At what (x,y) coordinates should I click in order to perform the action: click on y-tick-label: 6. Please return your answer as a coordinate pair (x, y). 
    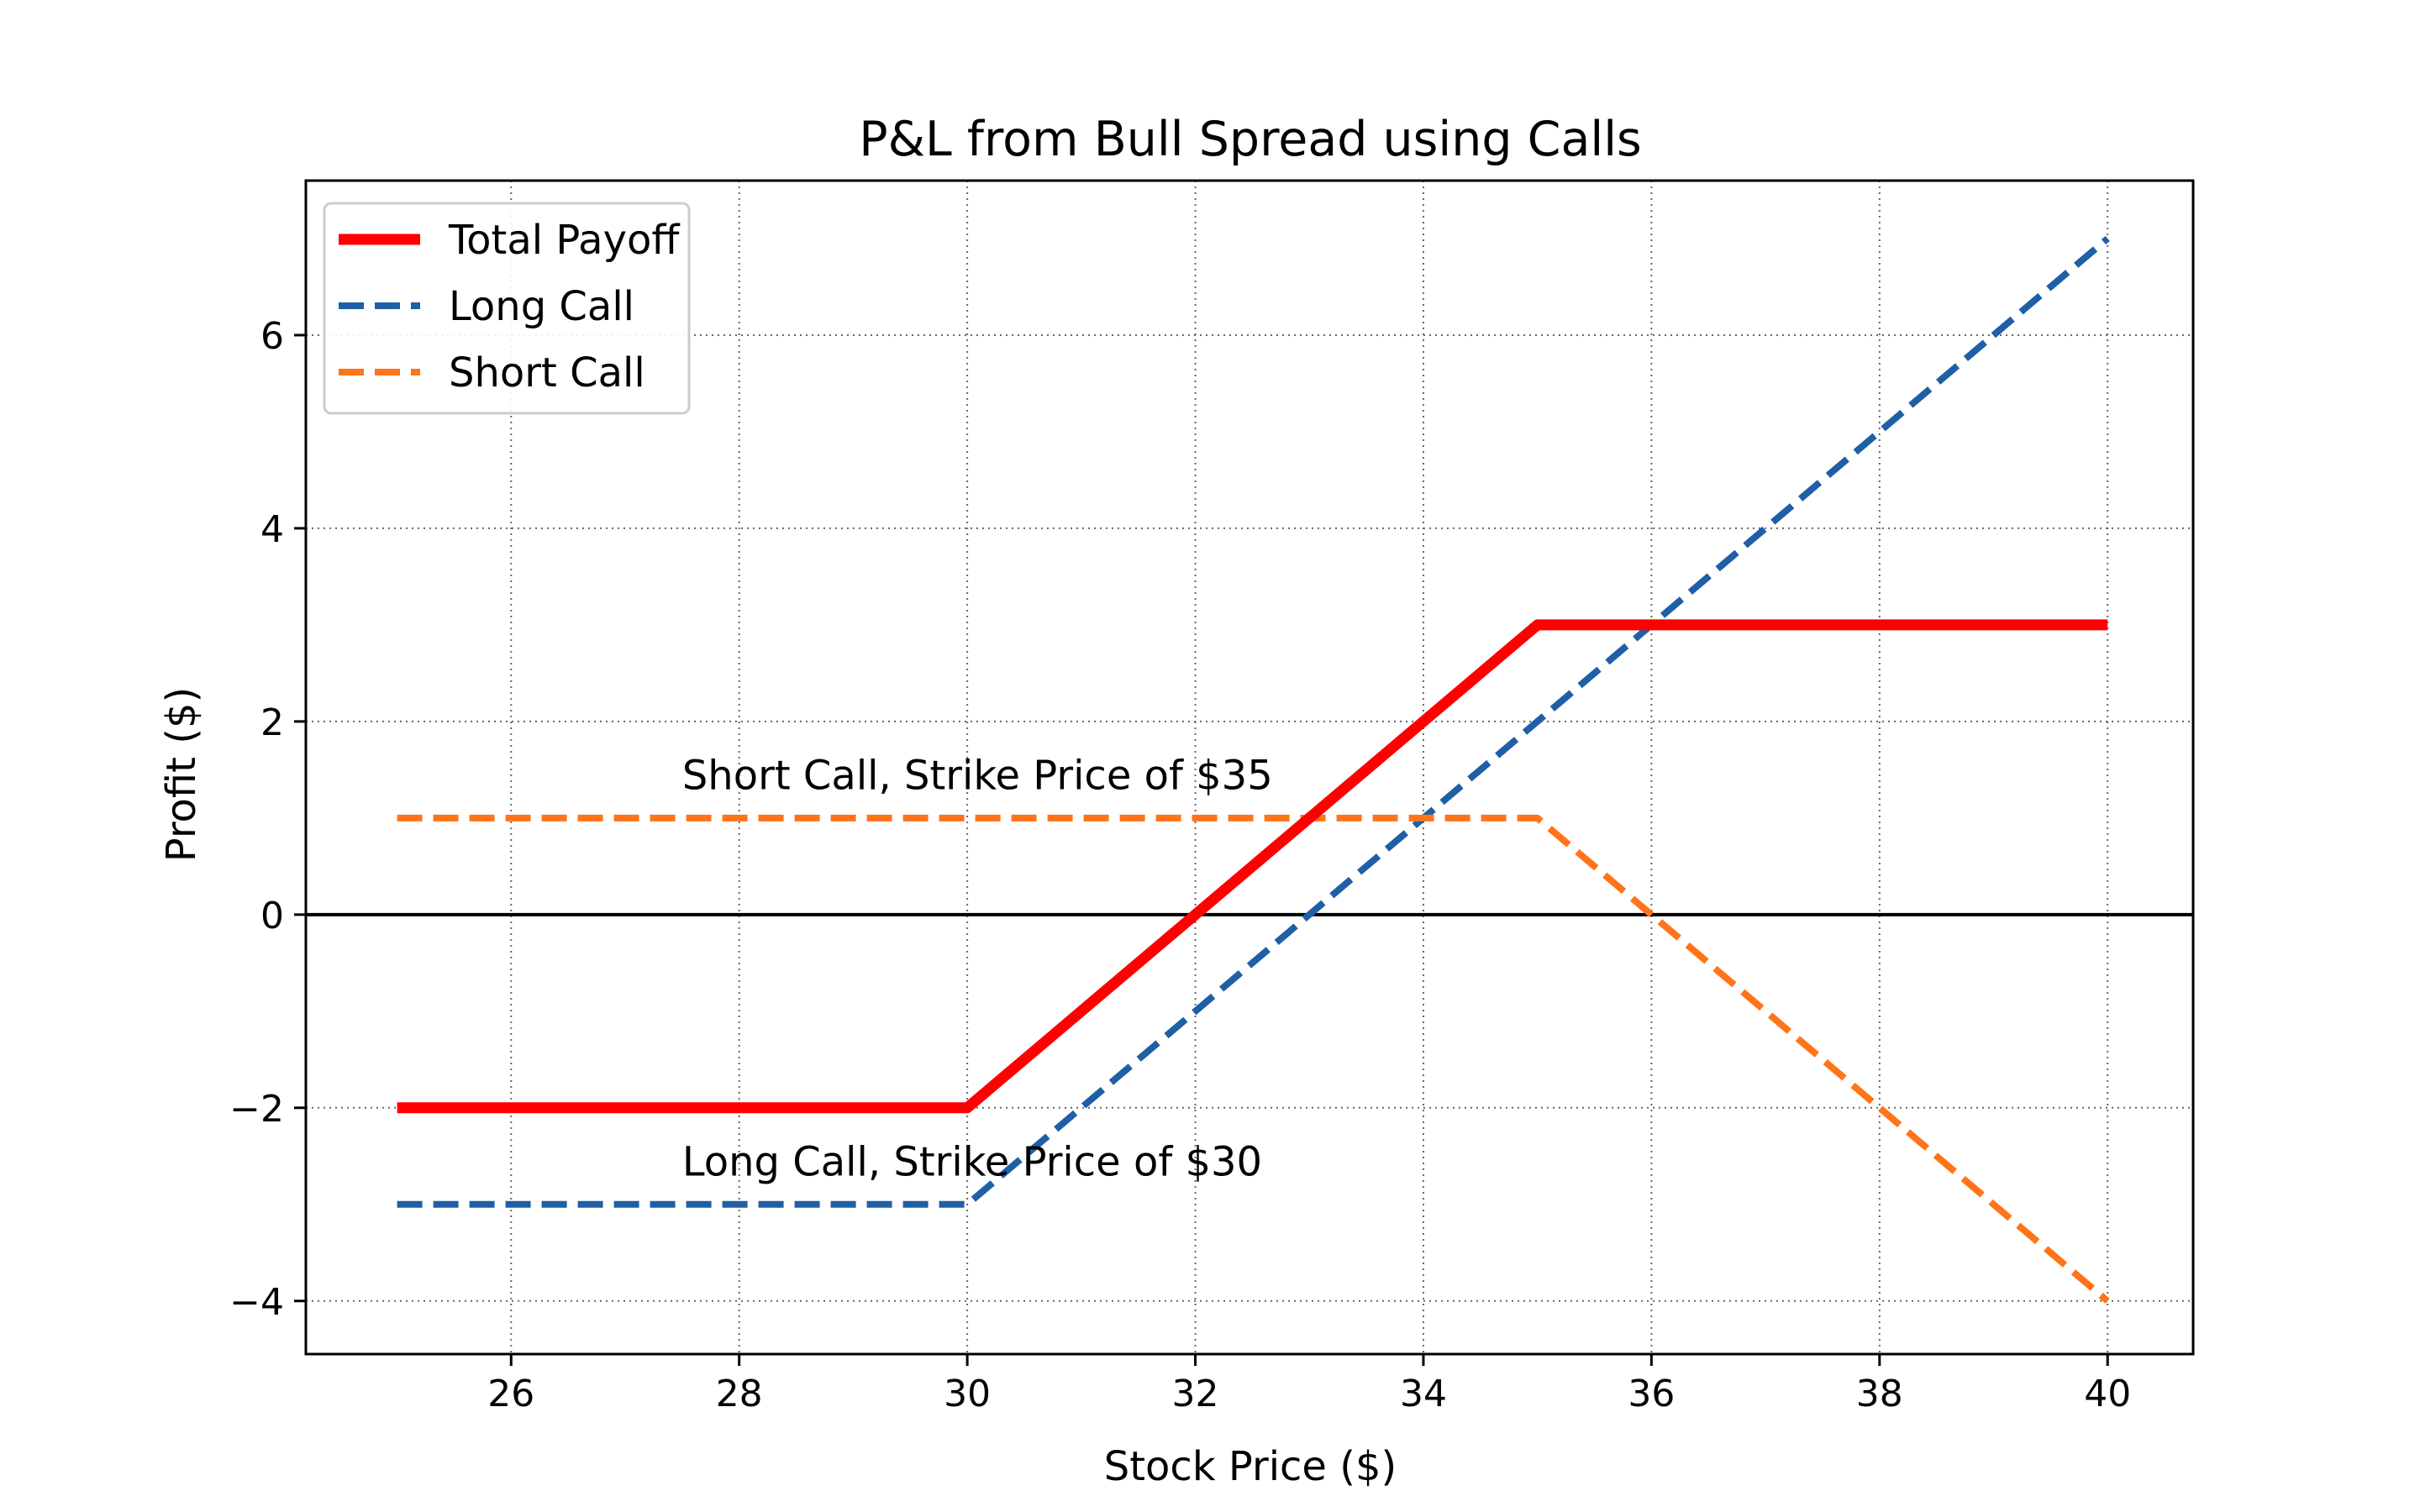
    Looking at the image, I should click on (272, 336).